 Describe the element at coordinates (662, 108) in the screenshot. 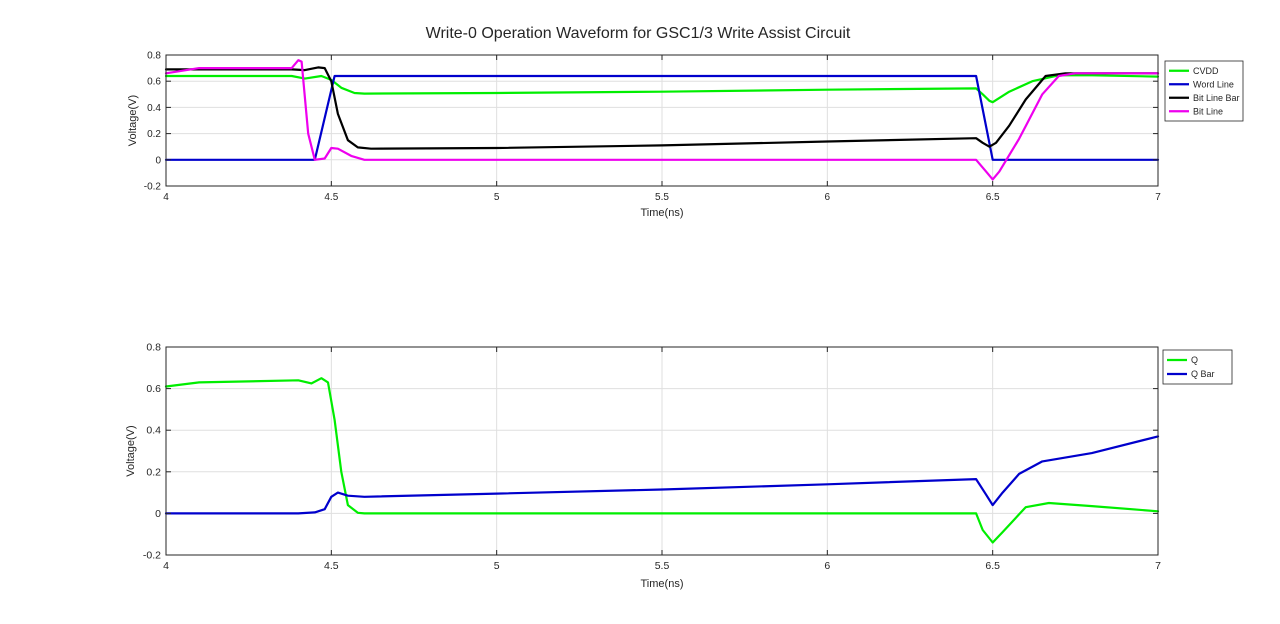

I see `series-line-bit-line-bar` at that location.